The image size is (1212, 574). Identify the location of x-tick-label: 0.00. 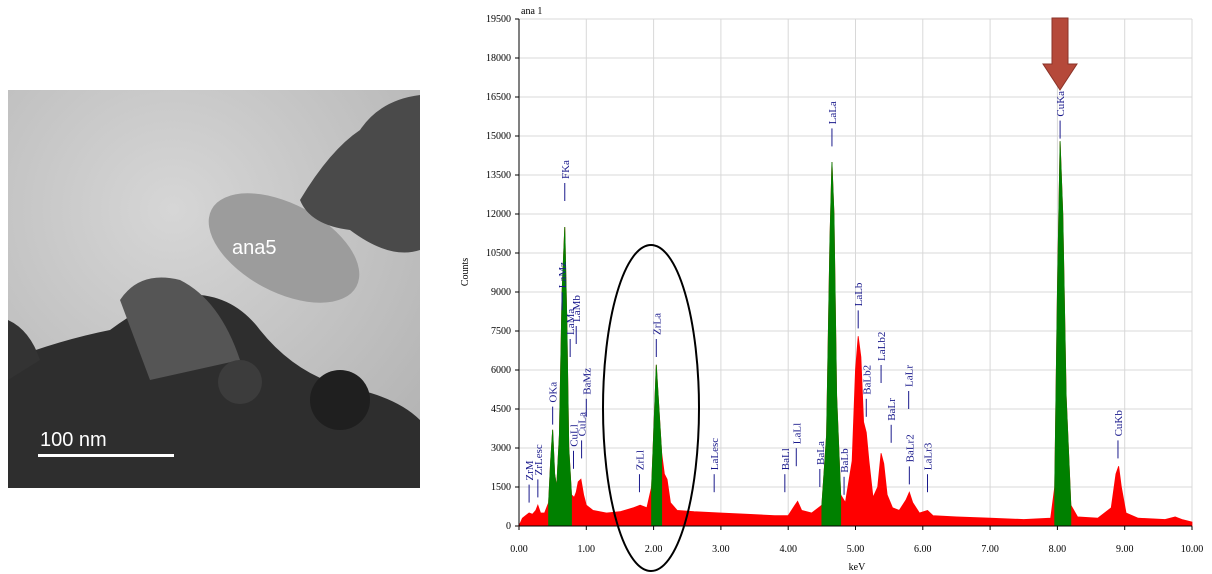
(519, 549).